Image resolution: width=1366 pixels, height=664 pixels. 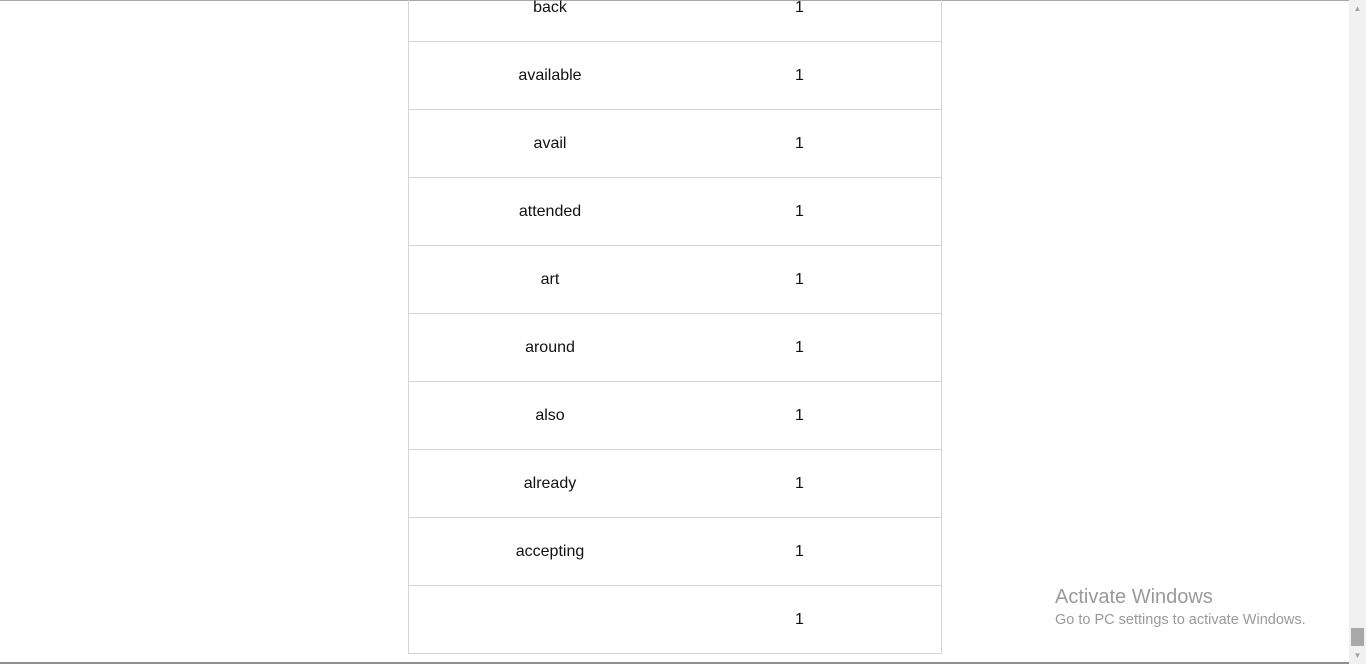 What do you see at coordinates (549, 551) in the screenshot?
I see `word-cell: accepting` at bounding box center [549, 551].